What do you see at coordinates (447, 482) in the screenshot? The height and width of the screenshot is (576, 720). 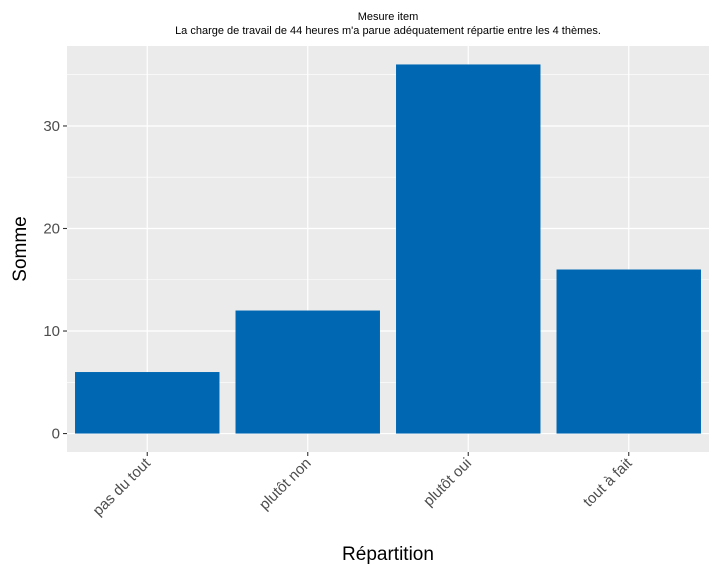 I see `x-tick-label: plutôt oui` at bounding box center [447, 482].